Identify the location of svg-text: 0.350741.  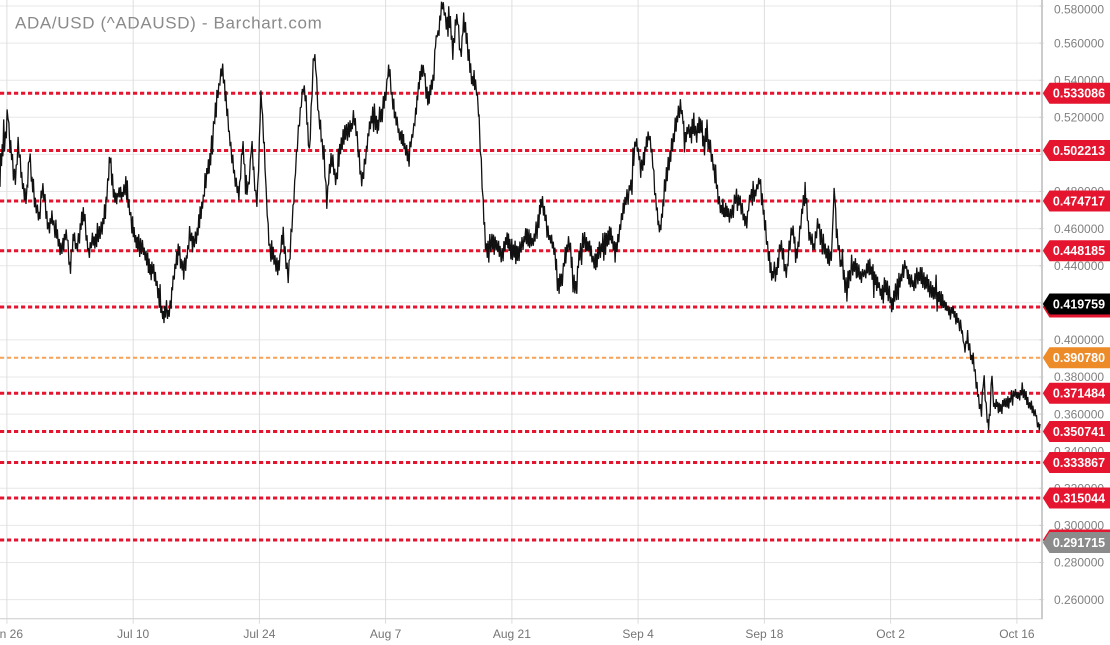
(1079, 432).